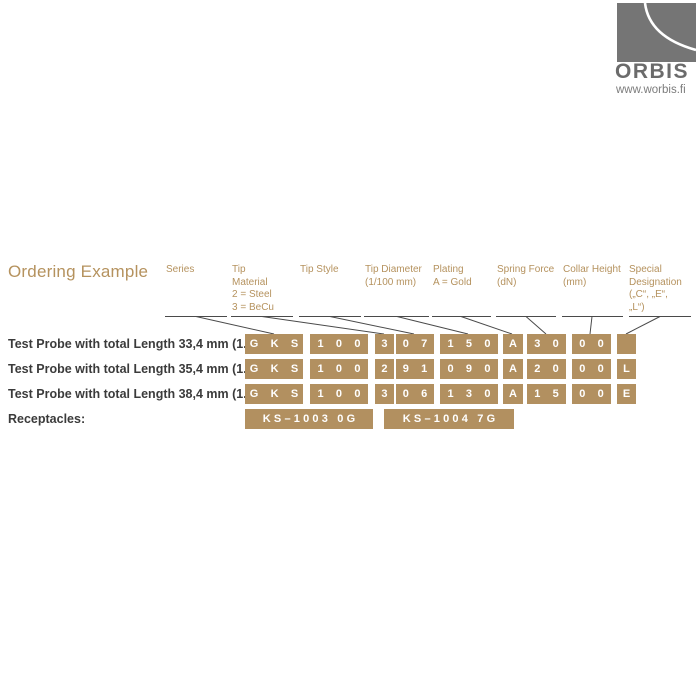  I want to click on column-header-tip-diameter: Tip Diameter (1/100 mm), so click(393, 276).